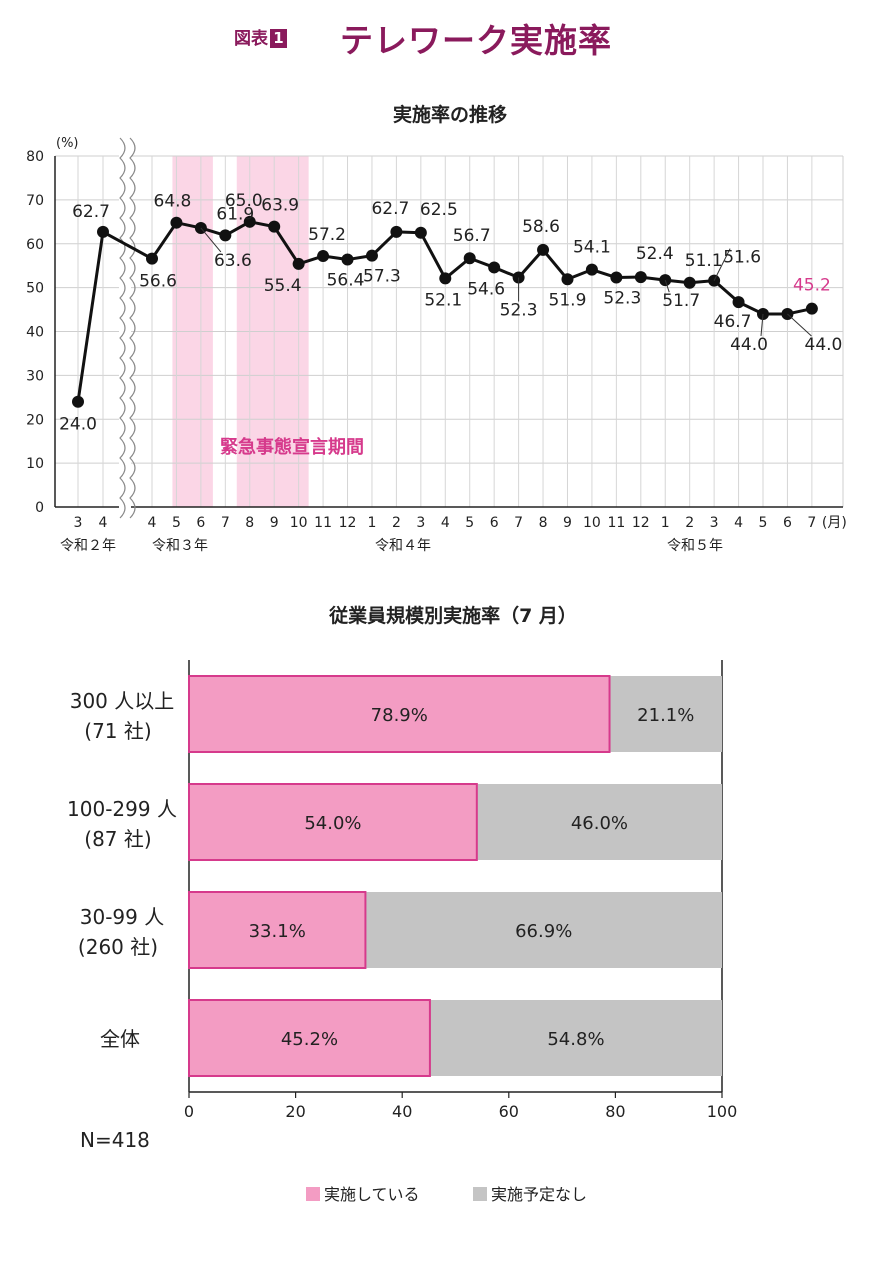 The image size is (870, 1288). What do you see at coordinates (665, 715) in the screenshot?
I see `bar-value-label: 21.1%` at bounding box center [665, 715].